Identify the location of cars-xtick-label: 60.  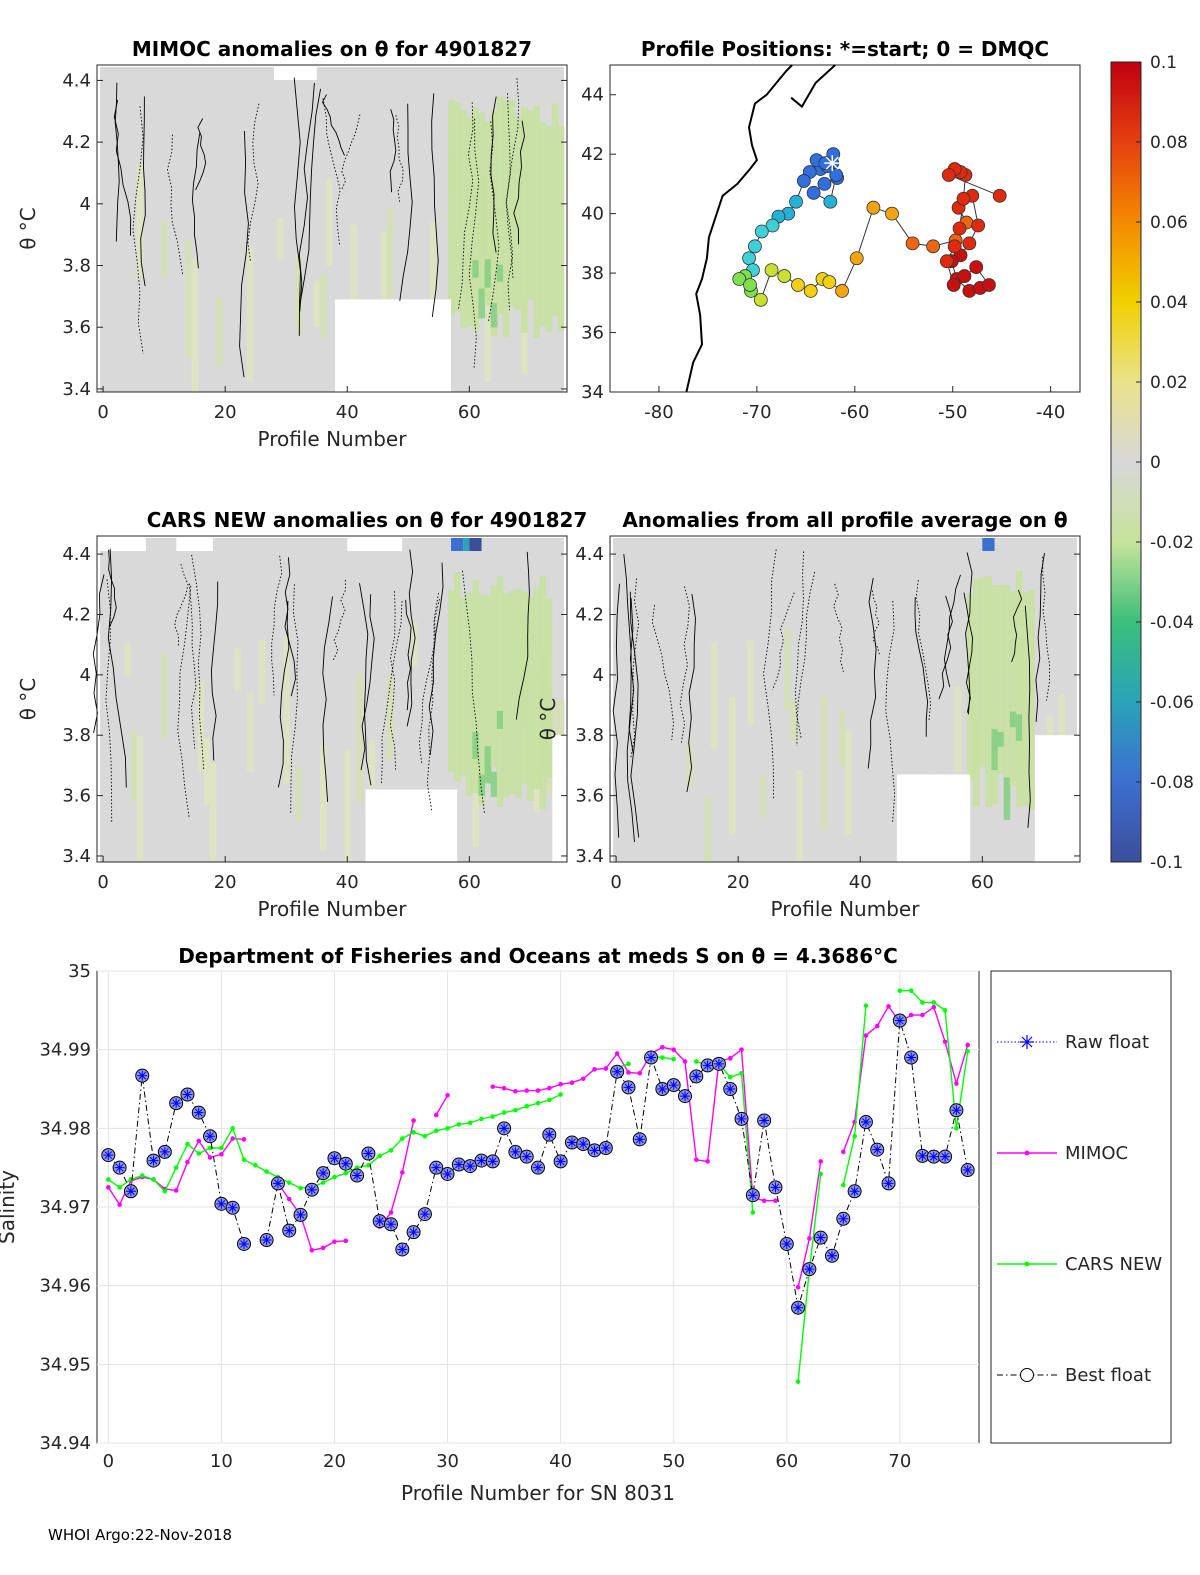
(469, 882).